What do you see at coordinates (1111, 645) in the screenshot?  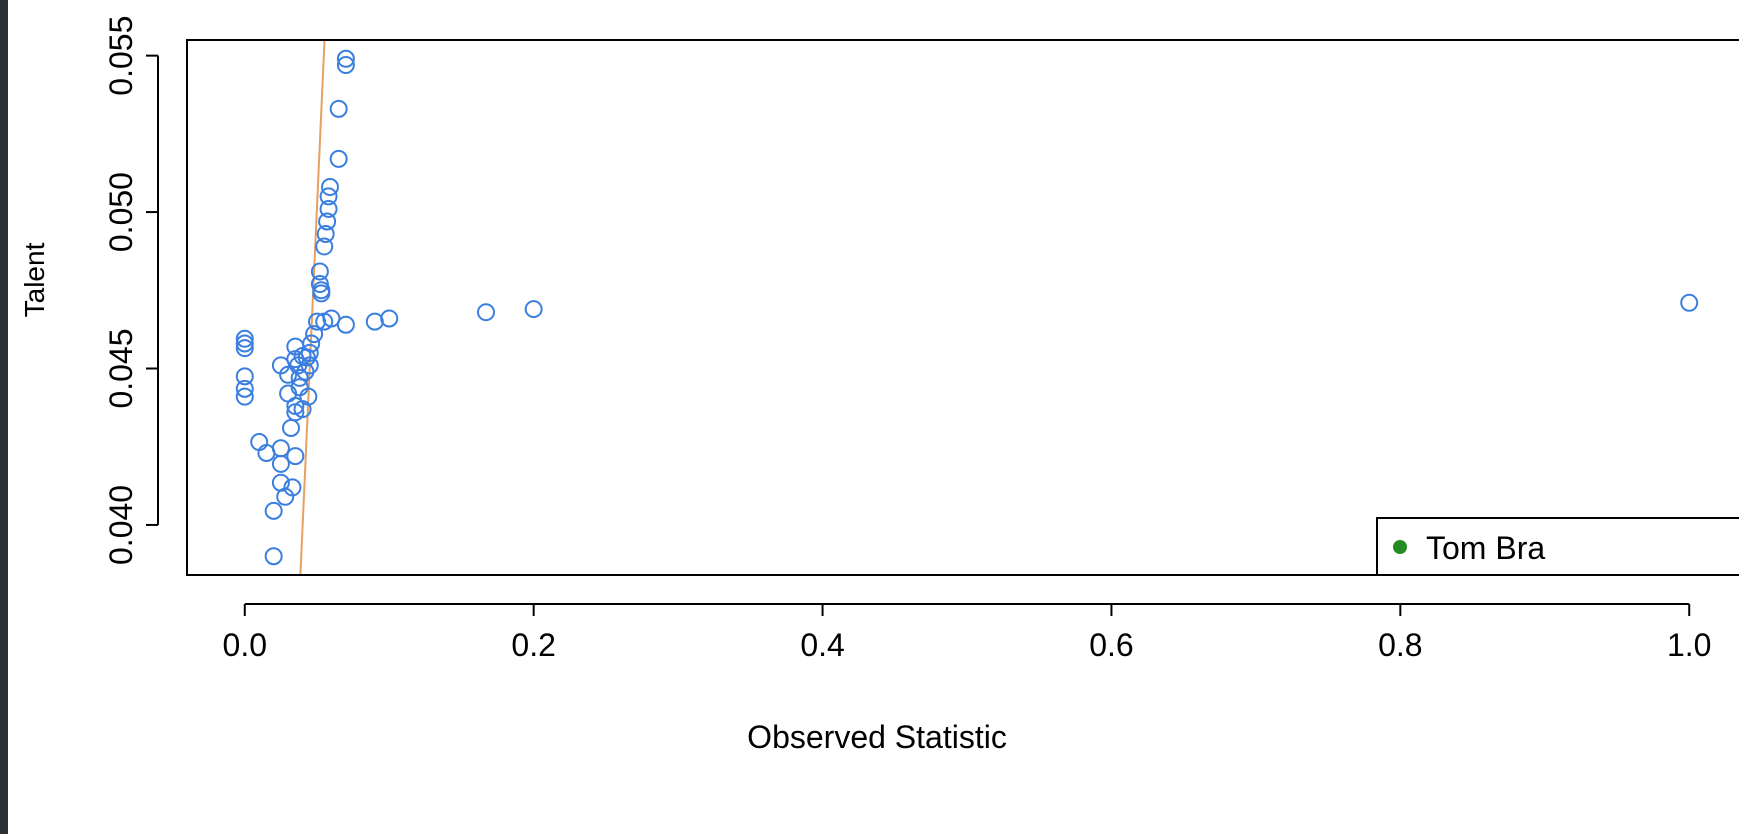 I see `x-tick-label: 0.6` at bounding box center [1111, 645].